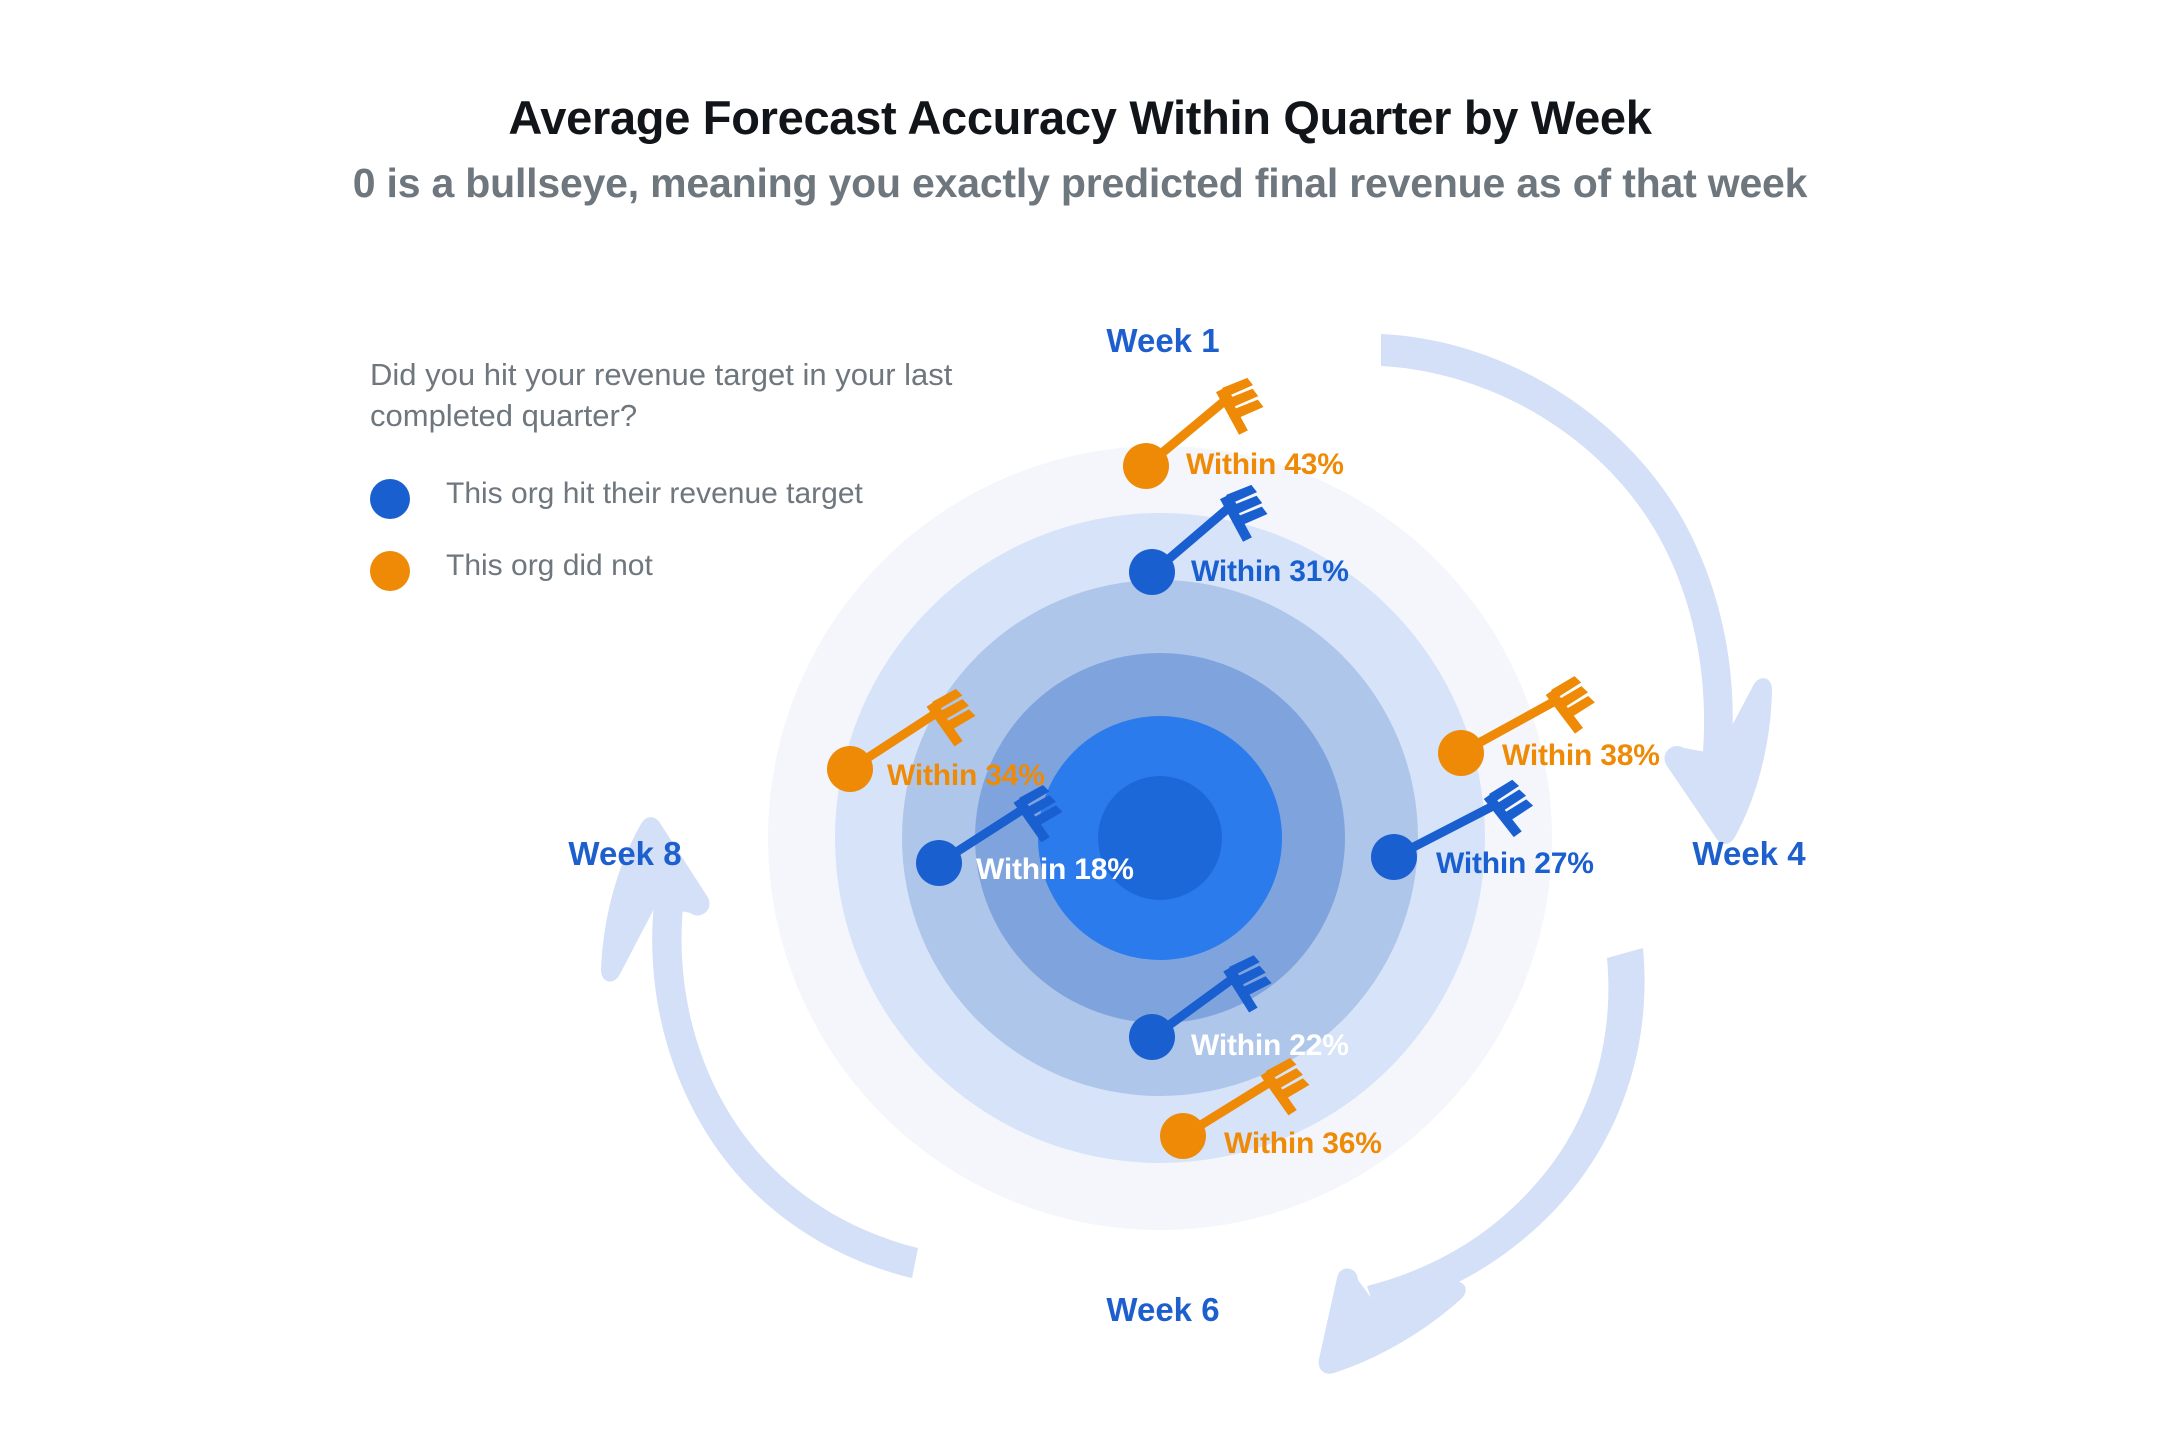 The image size is (2160, 1440). What do you see at coordinates (390, 498) in the screenshot?
I see `legend-swatch-hit` at bounding box center [390, 498].